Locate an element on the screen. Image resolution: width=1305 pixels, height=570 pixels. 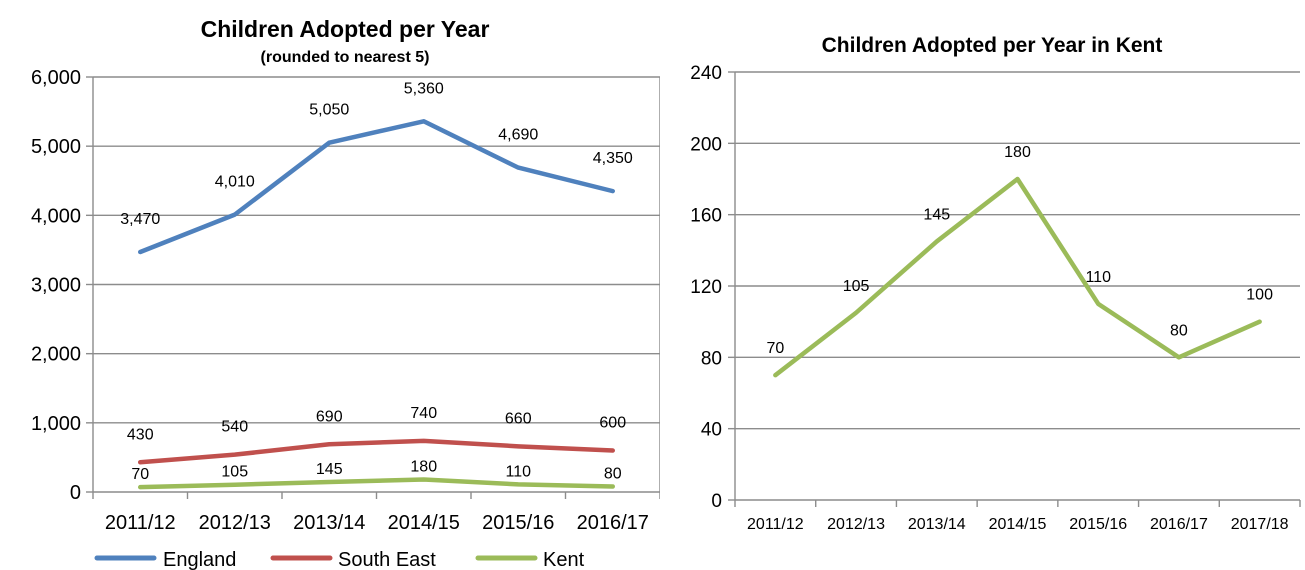
series-line-south-east is located at coordinates (376, 451).